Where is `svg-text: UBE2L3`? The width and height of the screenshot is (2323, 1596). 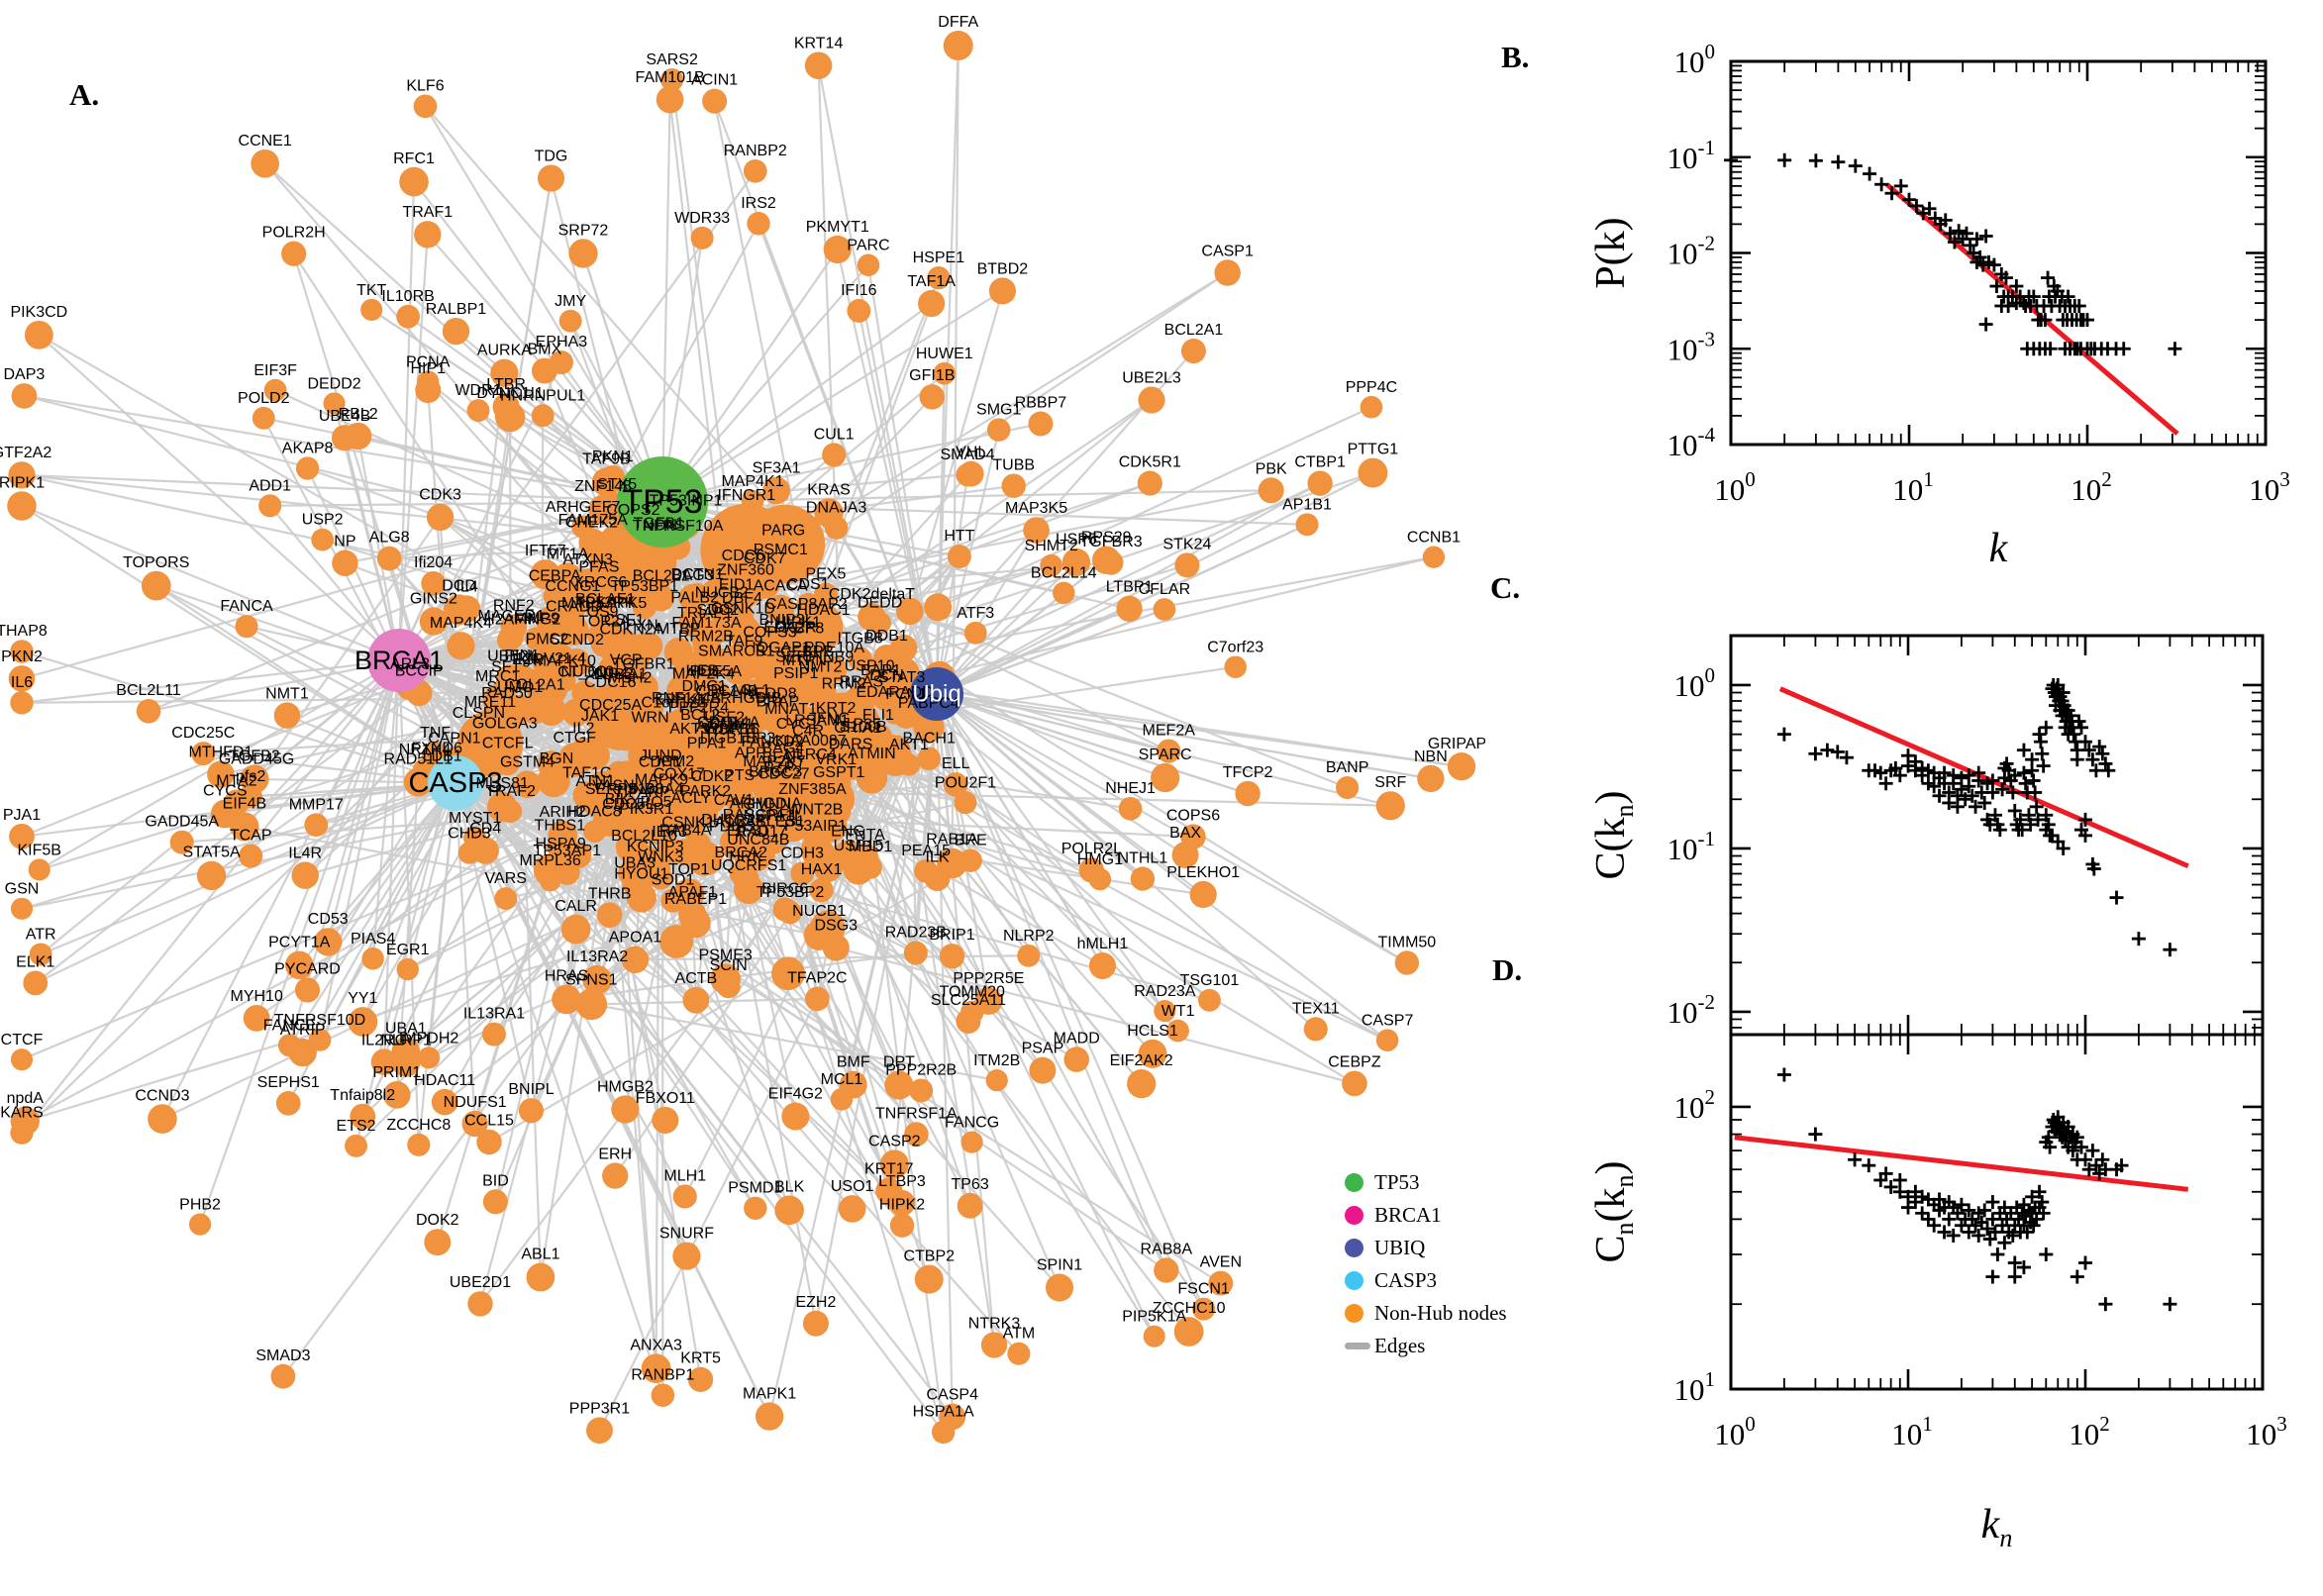 svg-text: UBE2L3 is located at coordinates (1151, 377).